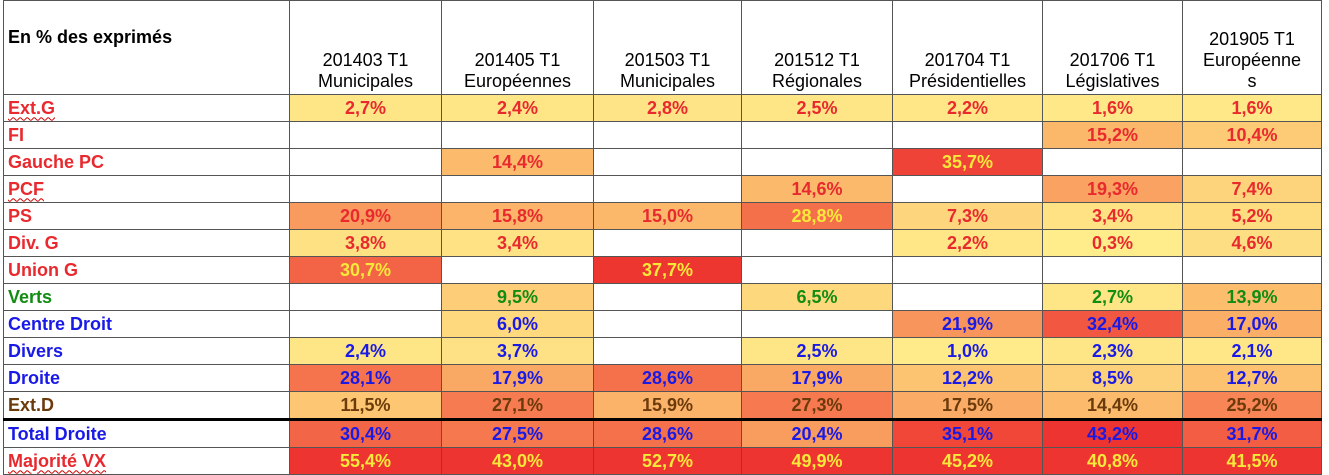  What do you see at coordinates (146, 351) in the screenshot?
I see `row-label: Divers` at bounding box center [146, 351].